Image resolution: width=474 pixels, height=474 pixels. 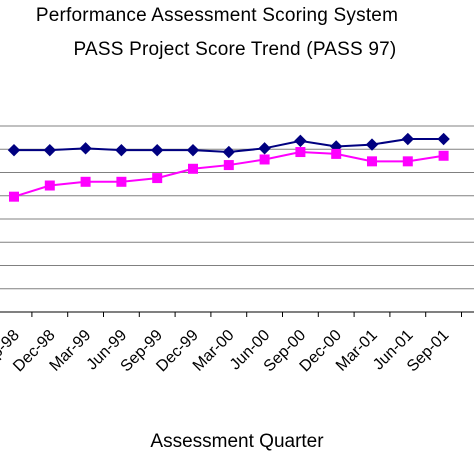 I want to click on x-axis-title: Assessment Quarter, so click(x=237, y=441).